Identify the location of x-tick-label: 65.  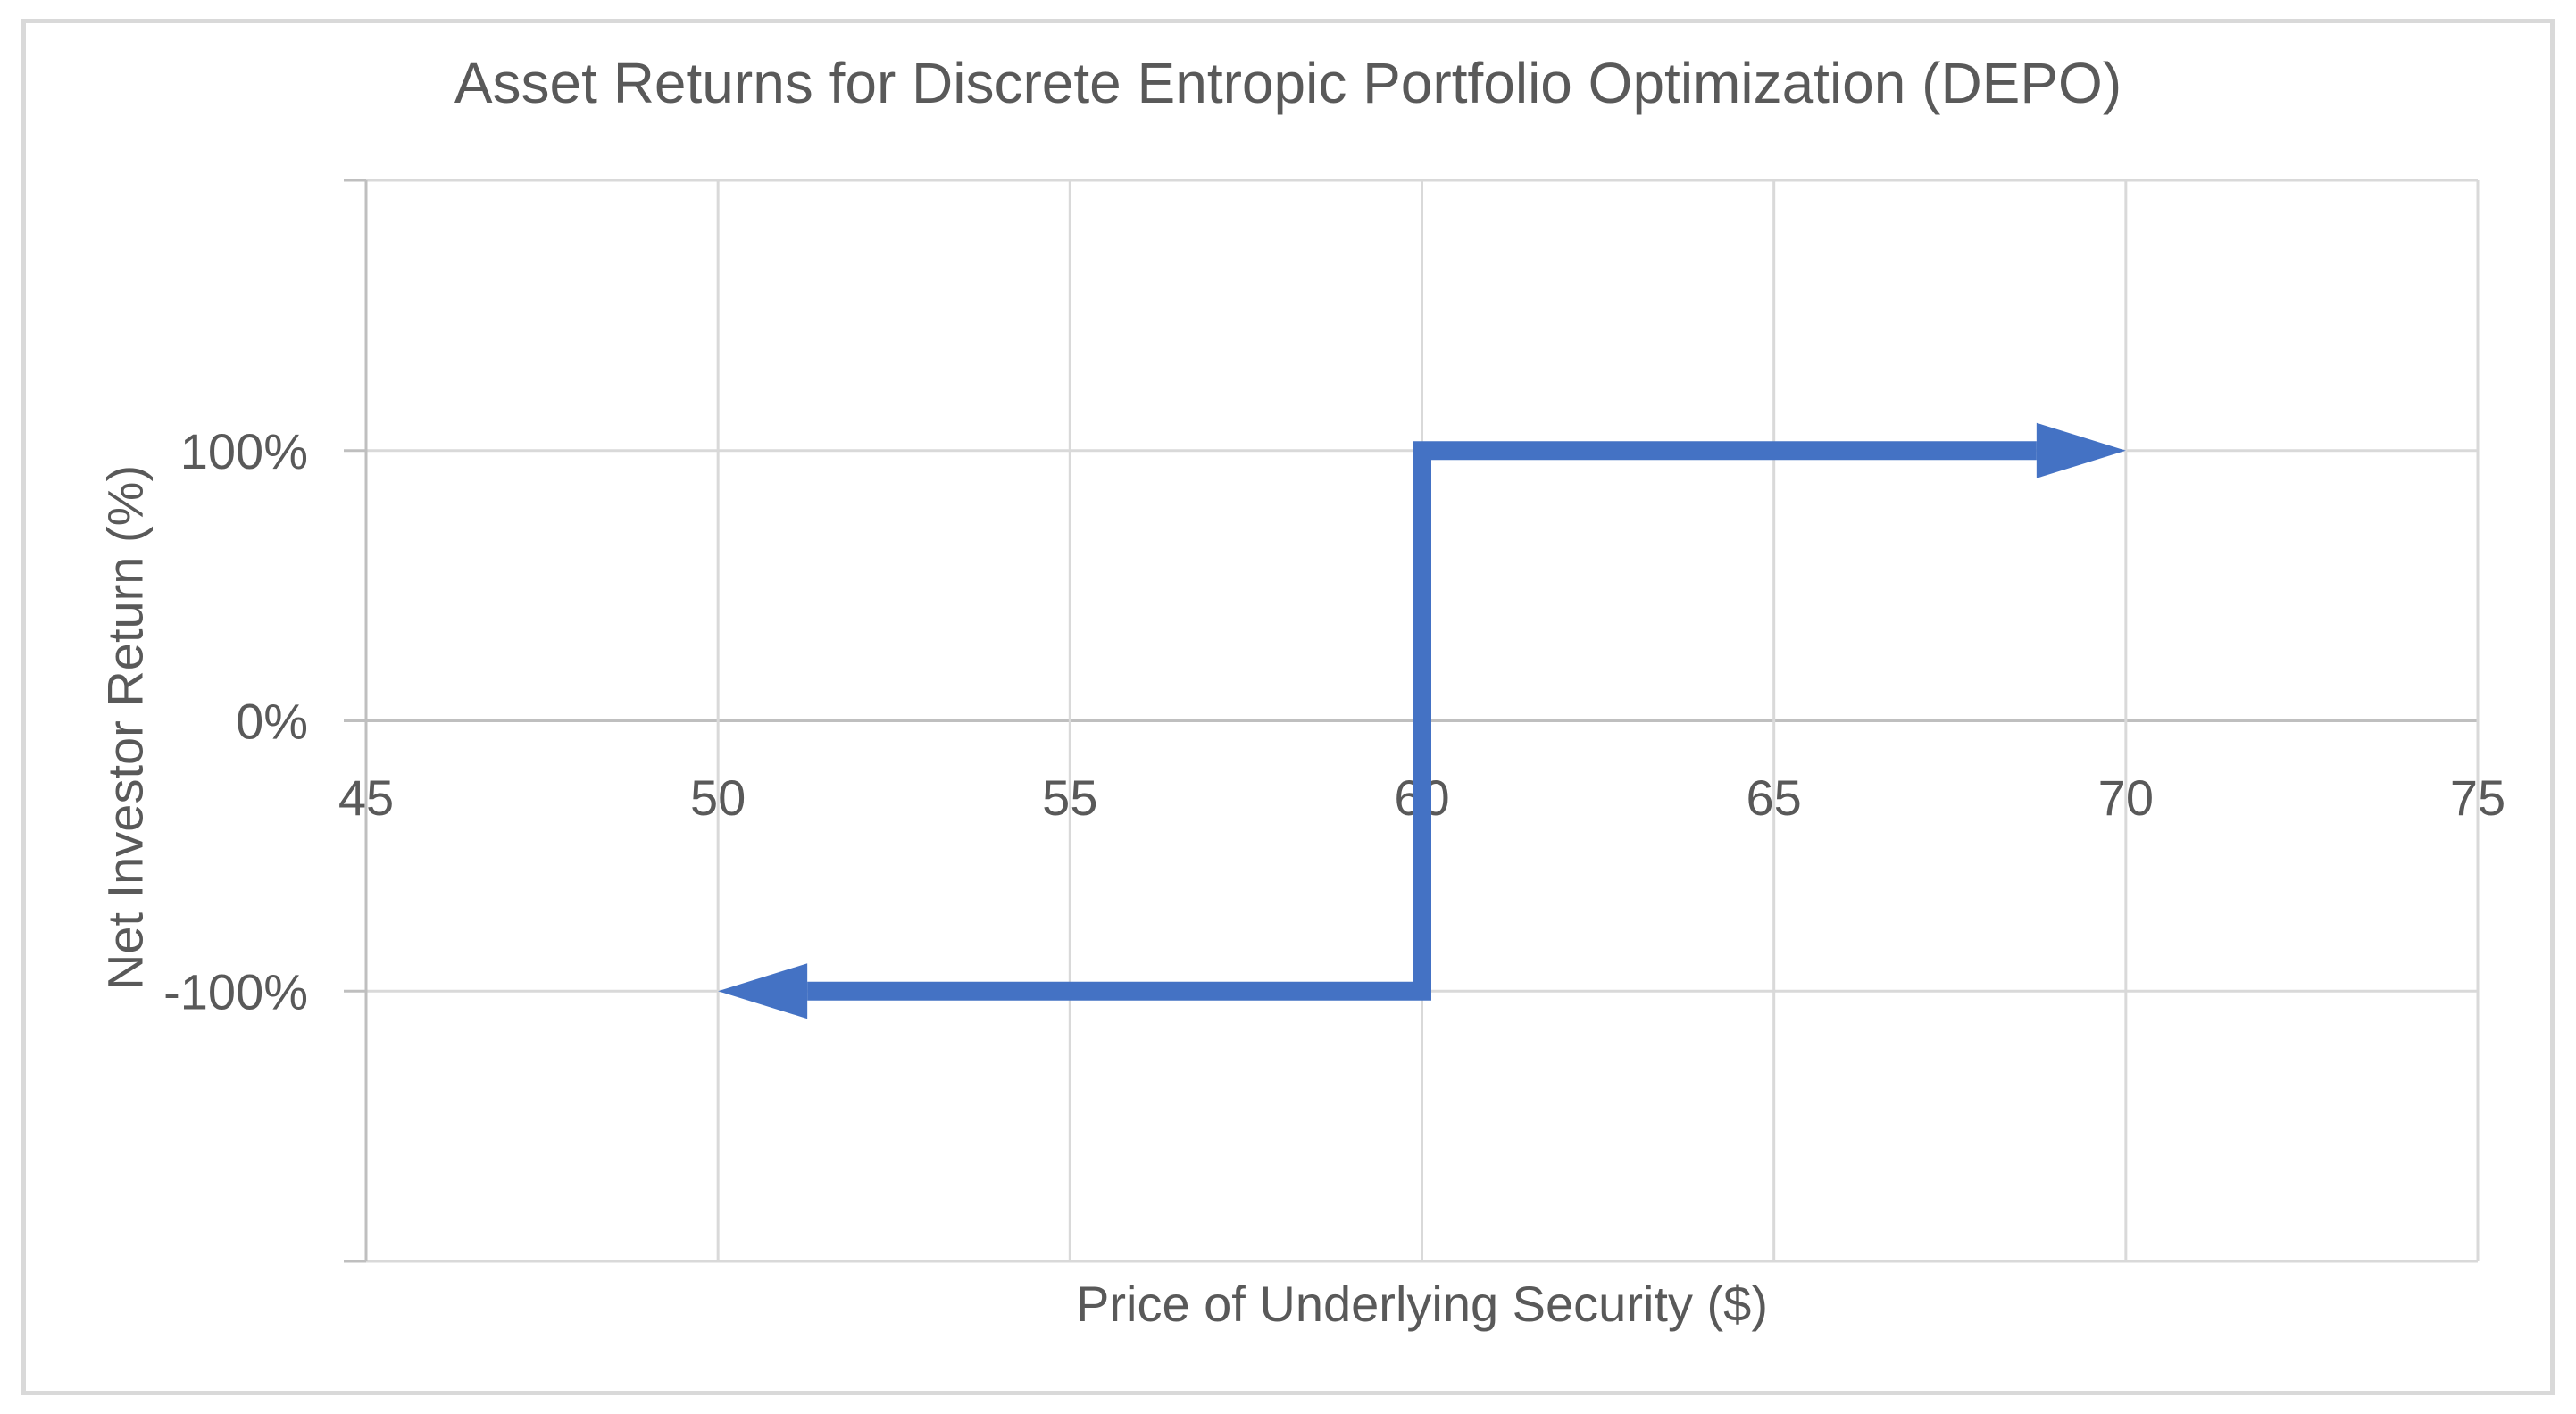
(1774, 797).